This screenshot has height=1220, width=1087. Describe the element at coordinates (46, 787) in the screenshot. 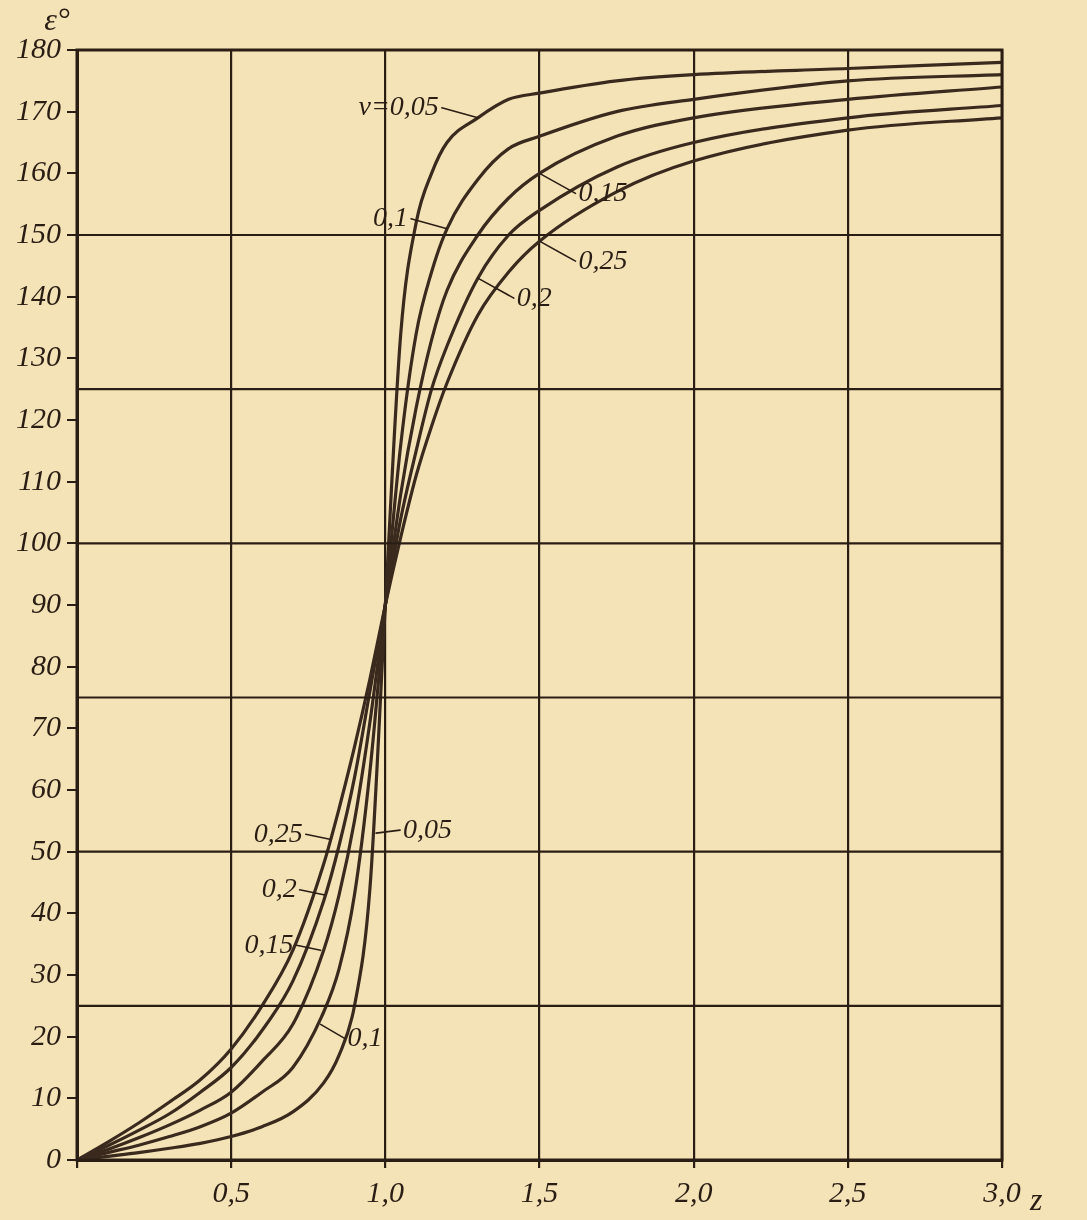

I see `y-tick-label: 60` at that location.